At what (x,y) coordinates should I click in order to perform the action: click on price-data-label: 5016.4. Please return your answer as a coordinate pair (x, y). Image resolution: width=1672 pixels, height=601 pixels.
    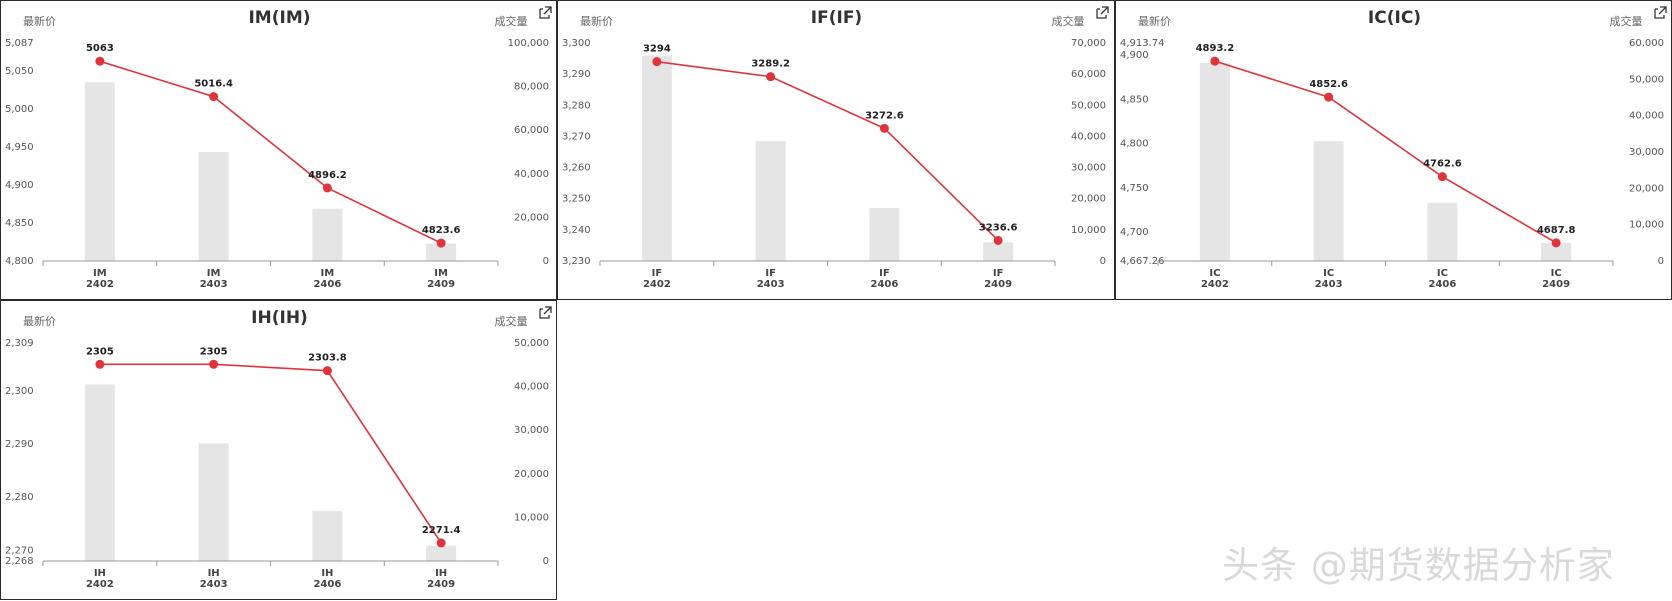
    Looking at the image, I should click on (213, 84).